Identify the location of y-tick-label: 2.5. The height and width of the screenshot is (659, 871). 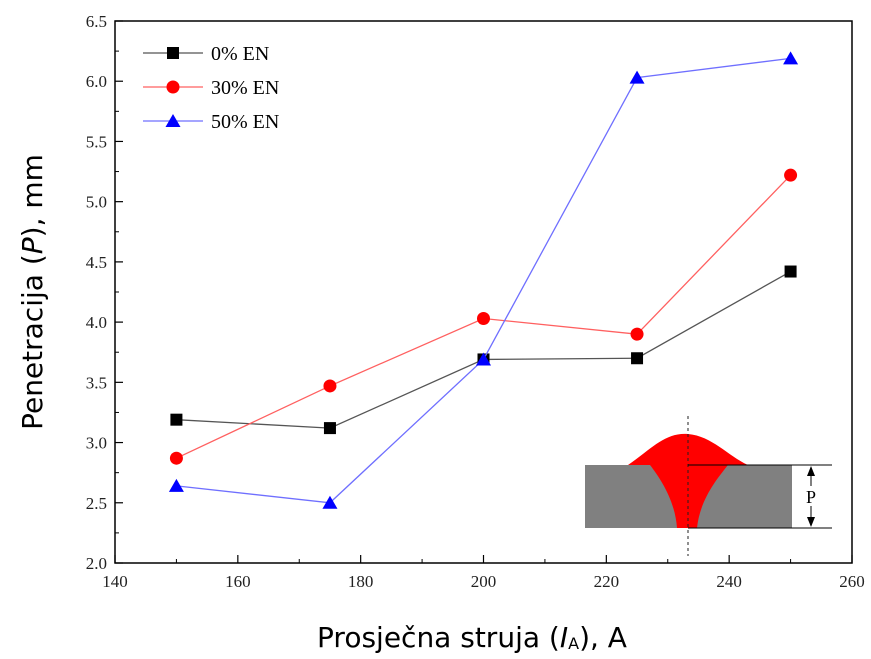
(96, 503).